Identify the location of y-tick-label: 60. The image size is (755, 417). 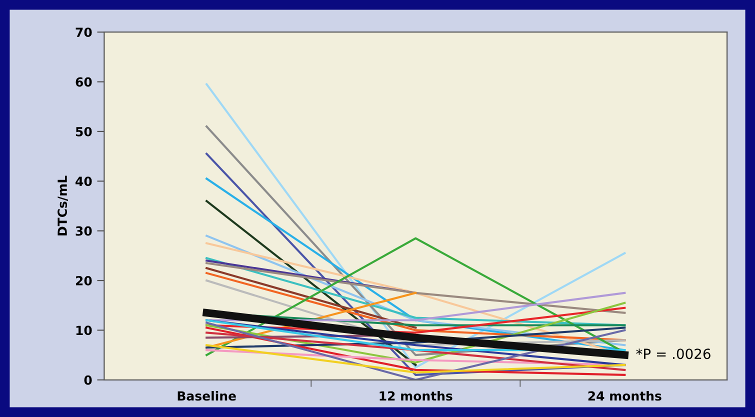
(84, 82).